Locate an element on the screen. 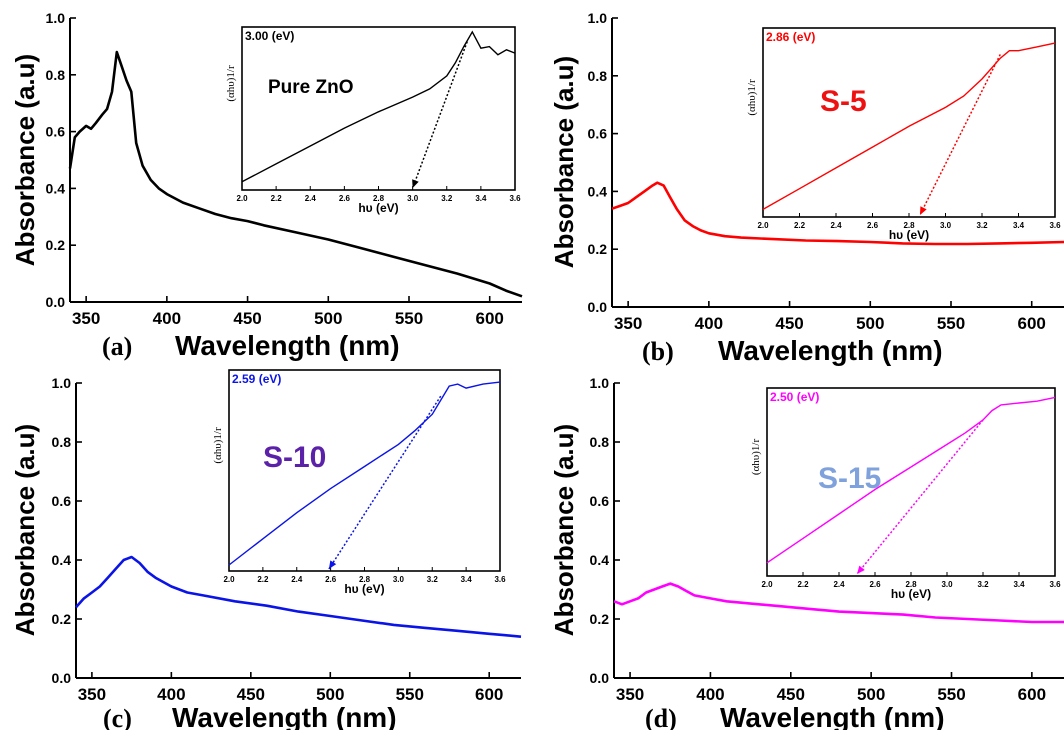  bandgap-number: 2.59 is located at coordinates (244, 379).